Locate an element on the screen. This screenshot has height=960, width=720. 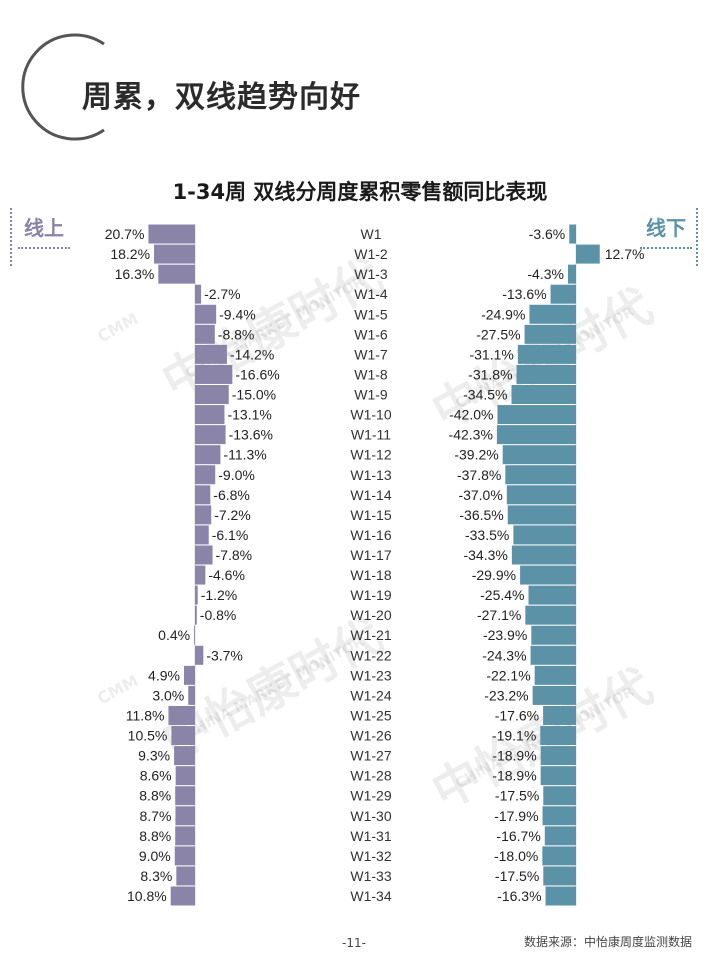
category-label: W1-34 is located at coordinates (370, 896).